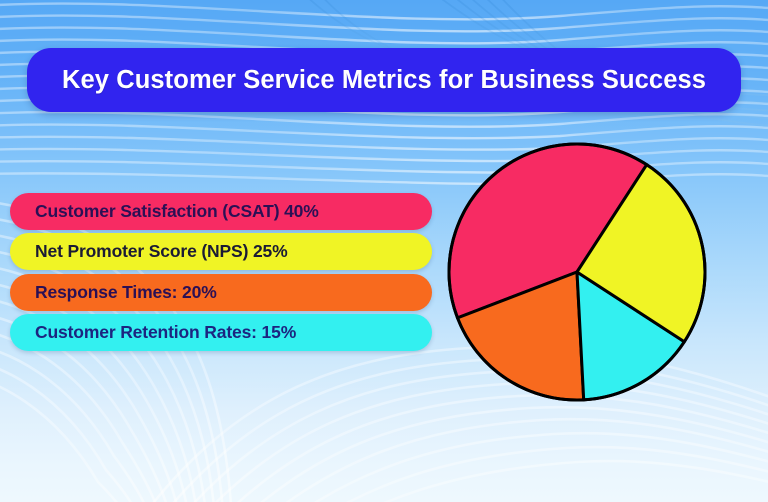  Describe the element at coordinates (221, 292) in the screenshot. I see `legend-item-response-times: Response Times: 20%` at that location.